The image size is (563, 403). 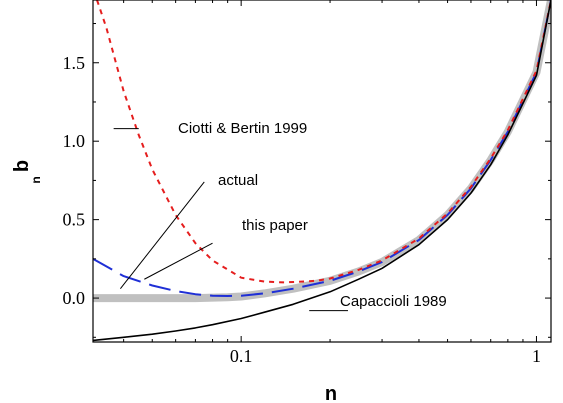 I want to click on y-axis-label-subscript: n, so click(x=36, y=179).